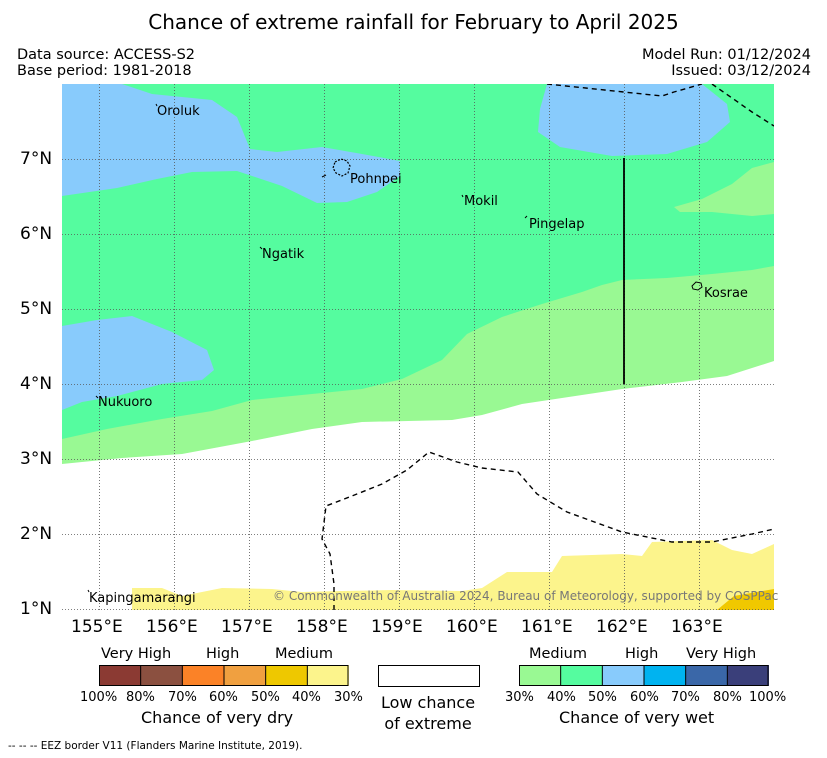 The width and height of the screenshot is (827, 758). What do you see at coordinates (182, 697) in the screenshot?
I see `dry-tick: 70%` at bounding box center [182, 697].